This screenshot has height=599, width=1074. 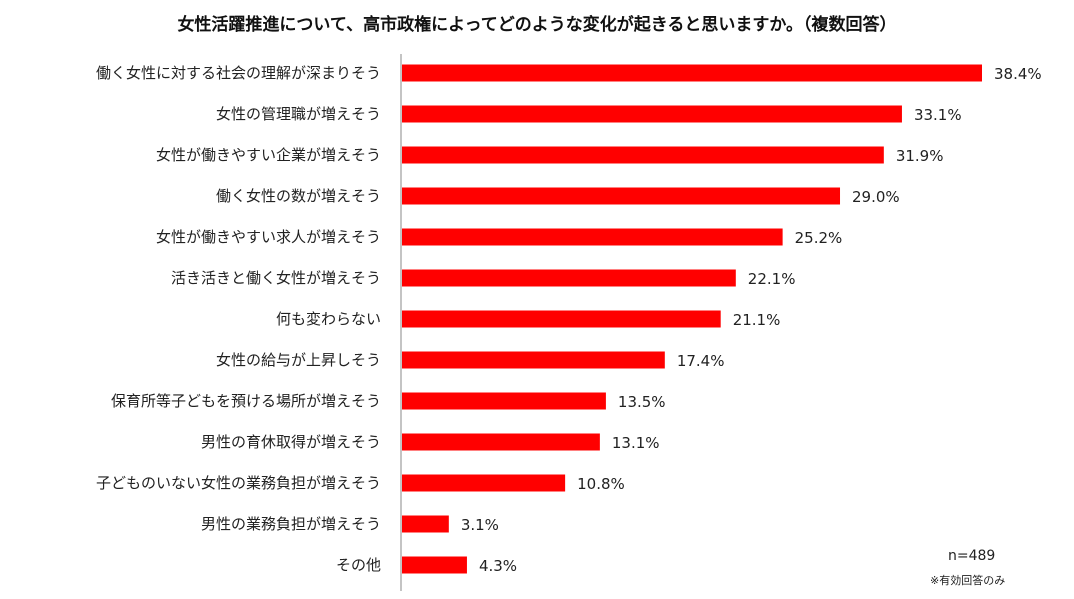 What do you see at coordinates (246, 401) in the screenshot?
I see `category-label: 保育所等子どもを預ける場所が増えそう` at bounding box center [246, 401].